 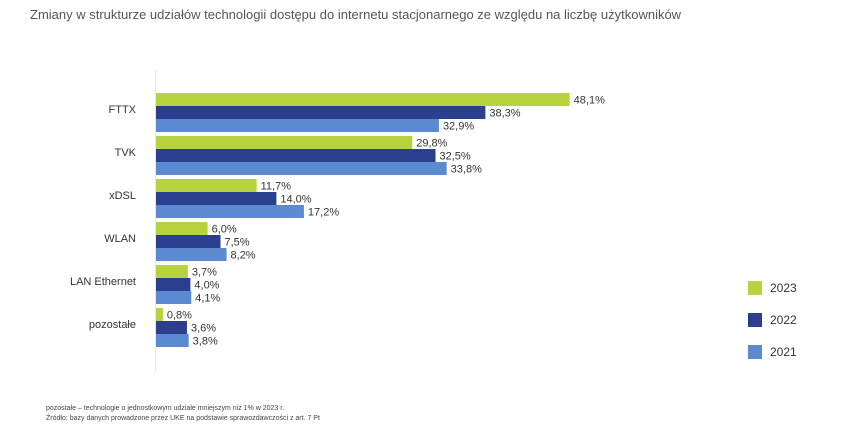 What do you see at coordinates (112, 325) in the screenshot?
I see `category-label-pozostałe: pozostałe` at bounding box center [112, 325].